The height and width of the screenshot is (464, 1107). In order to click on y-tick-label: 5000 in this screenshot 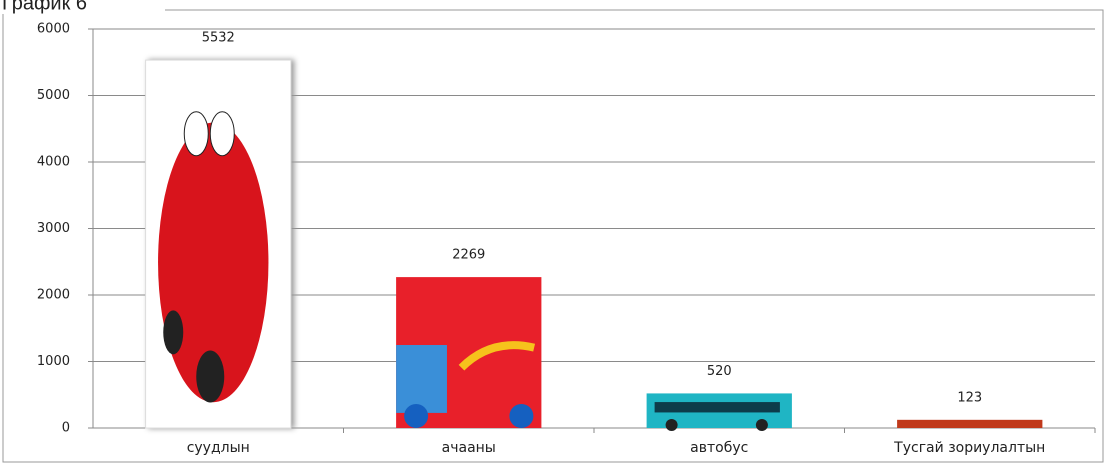, I will do `click(53, 95)`.